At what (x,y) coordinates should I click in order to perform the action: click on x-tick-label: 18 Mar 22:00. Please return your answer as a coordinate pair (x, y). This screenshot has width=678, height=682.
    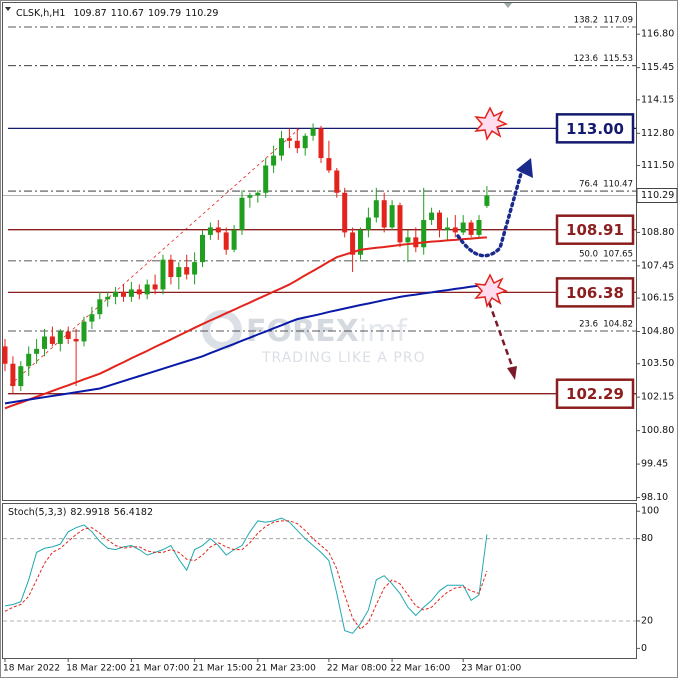
    Looking at the image, I should click on (96, 669).